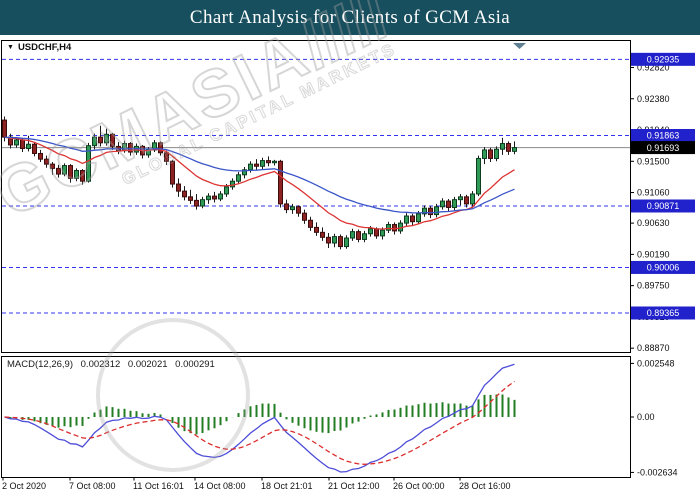 The width and height of the screenshot is (700, 500). Describe the element at coordinates (92, 486) in the screenshot. I see `time-axis-label: 7 Oct 08:00` at that location.